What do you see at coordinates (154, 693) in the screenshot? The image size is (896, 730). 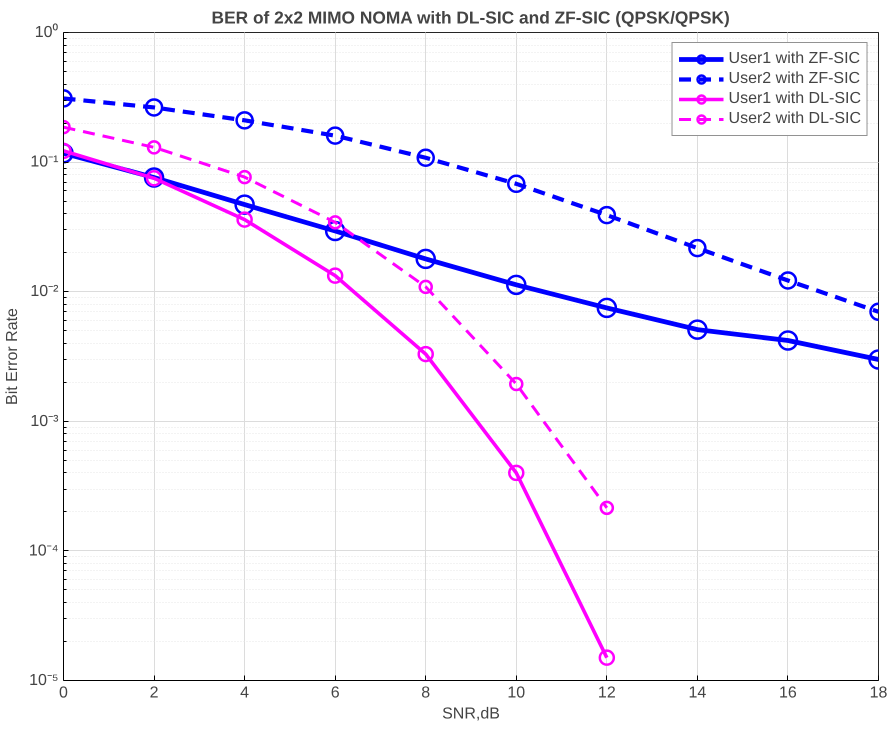 I see `x-tick-label: 2` at bounding box center [154, 693].